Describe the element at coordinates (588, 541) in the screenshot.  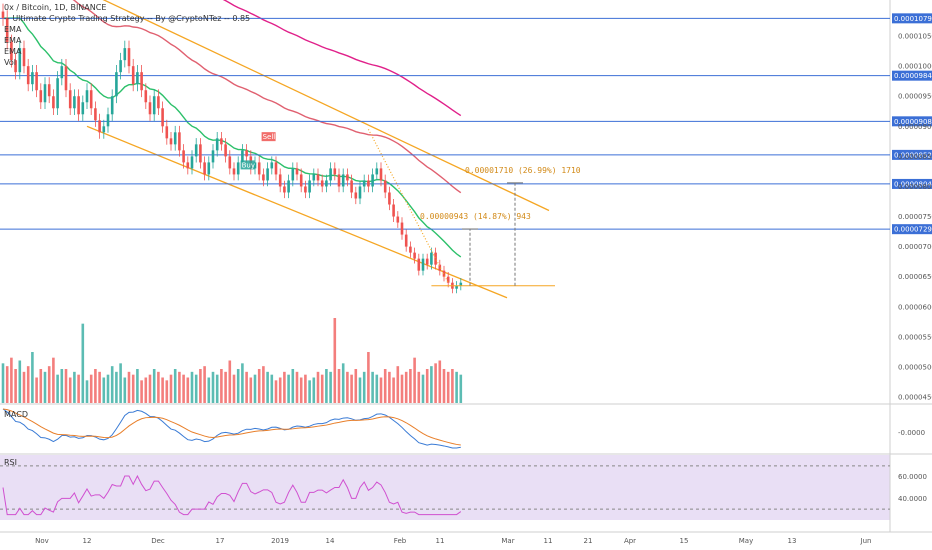
I see `x-tick-label: 21` at that location.